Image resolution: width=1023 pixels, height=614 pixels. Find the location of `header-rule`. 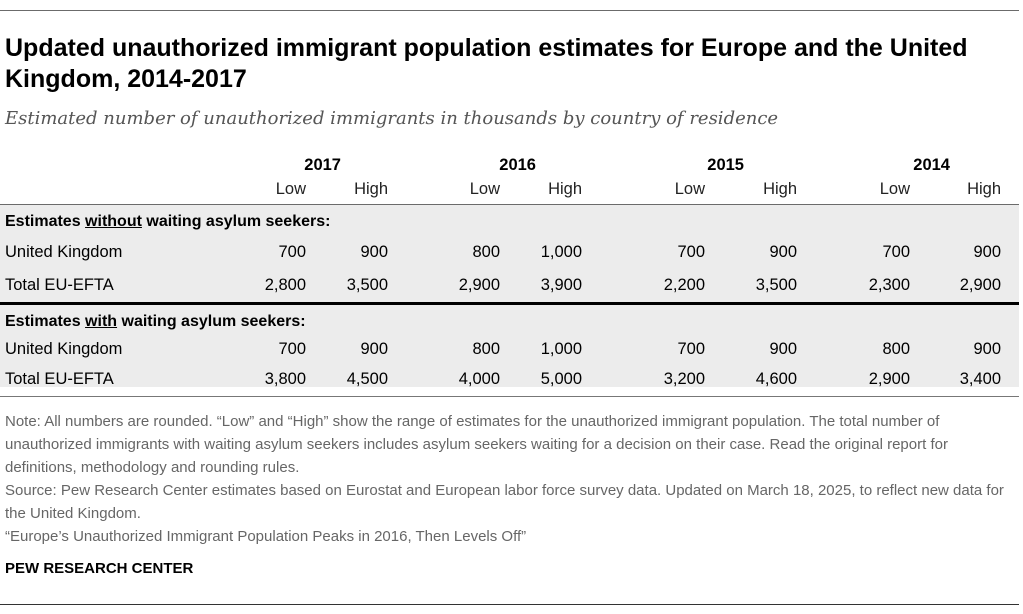

header-rule is located at coordinates (509, 204).